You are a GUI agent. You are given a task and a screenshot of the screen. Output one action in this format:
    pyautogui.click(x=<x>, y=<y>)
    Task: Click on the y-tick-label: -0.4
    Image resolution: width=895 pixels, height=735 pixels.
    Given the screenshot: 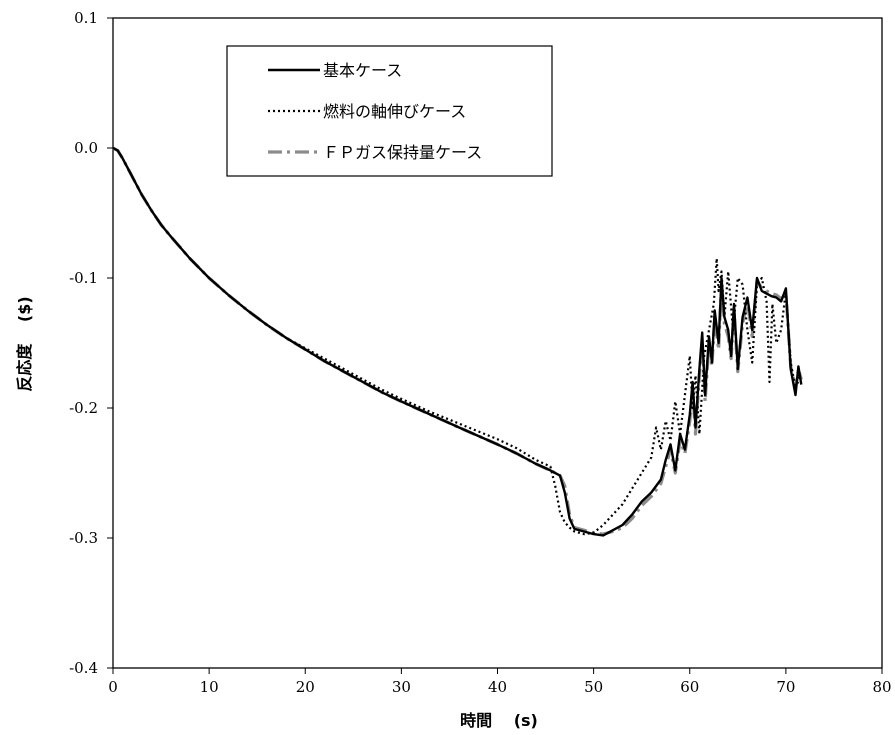 What is the action you would take?
    pyautogui.click(x=83, y=668)
    